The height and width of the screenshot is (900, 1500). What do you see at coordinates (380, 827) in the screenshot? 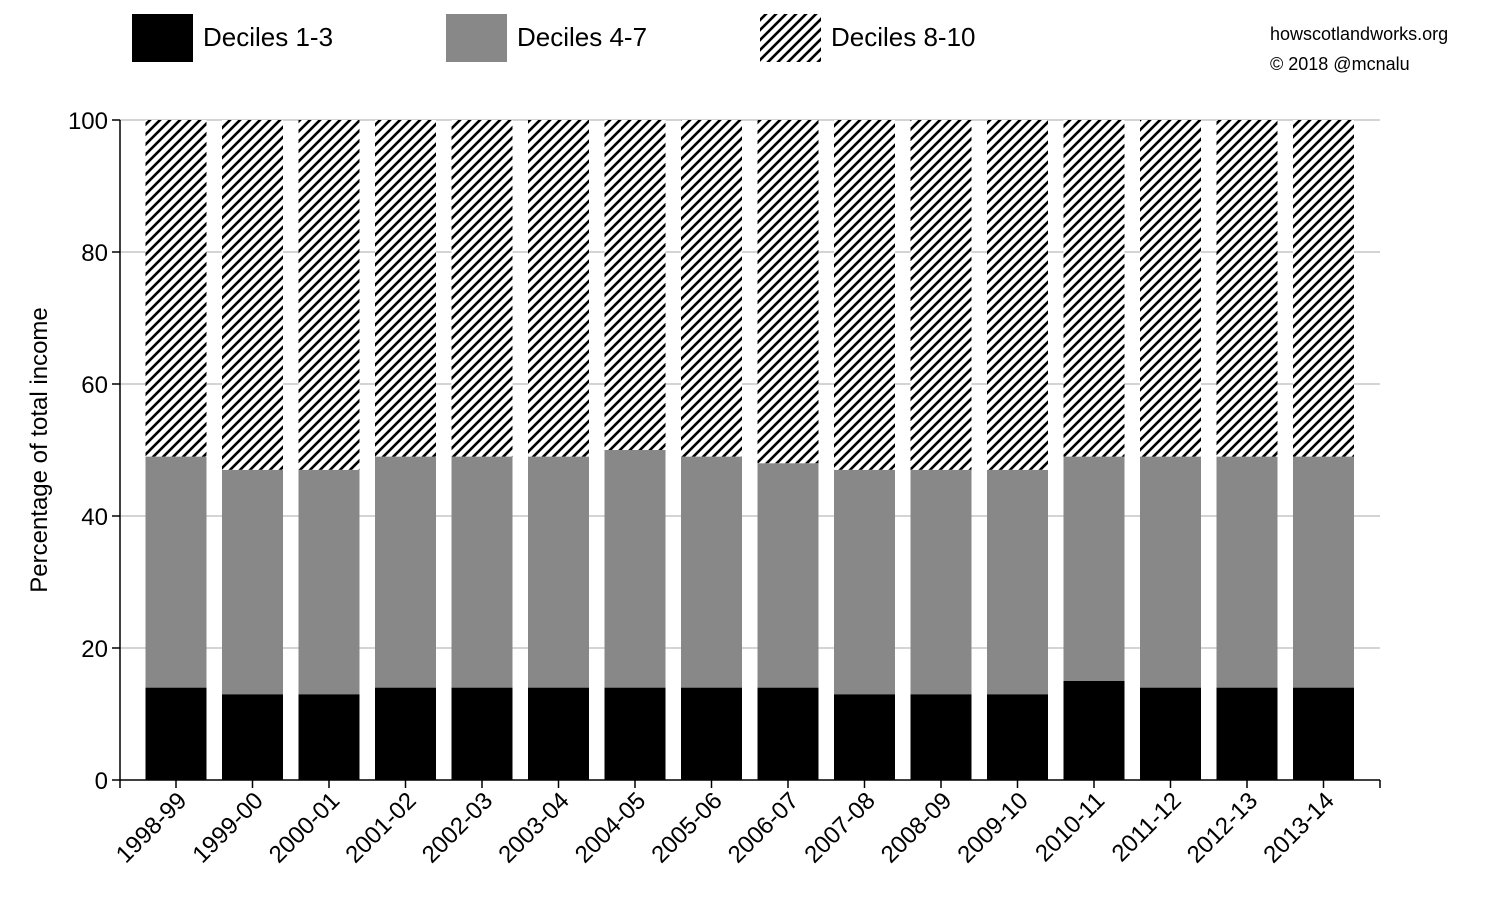
I see `x-tick-label-2001-02: 2001-02` at bounding box center [380, 827].